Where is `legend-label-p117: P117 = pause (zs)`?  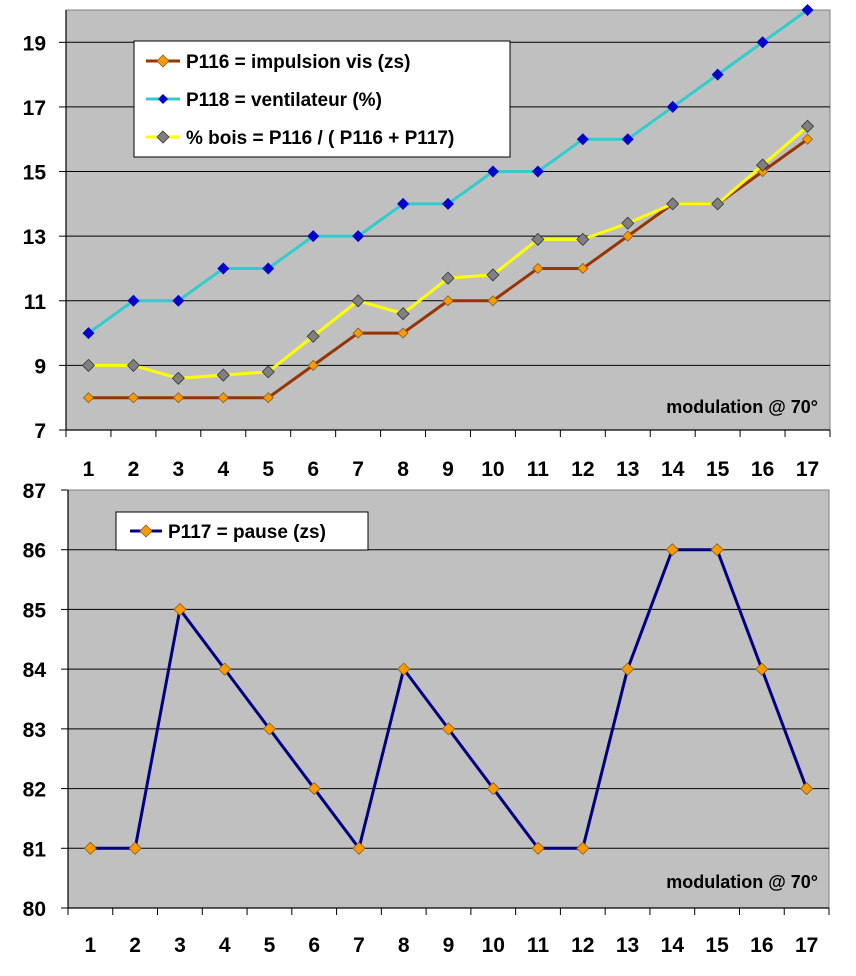
legend-label-p117: P117 = pause (zs) is located at coordinates (247, 532).